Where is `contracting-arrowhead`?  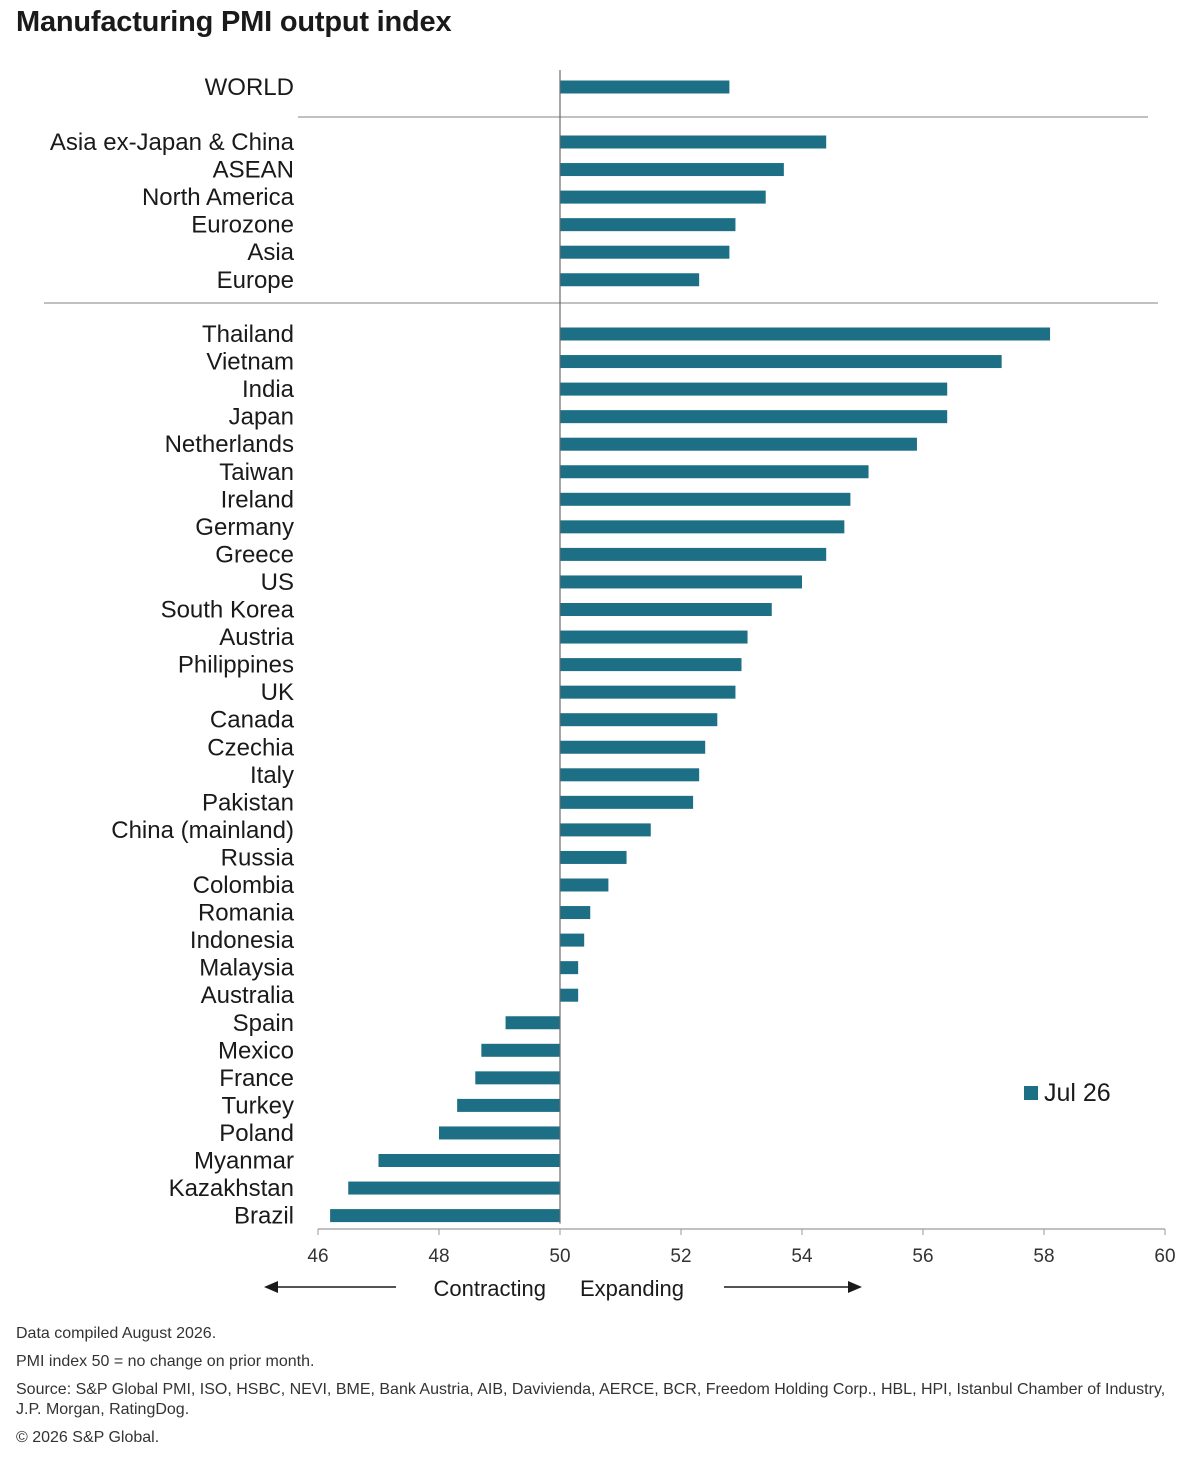
contracting-arrowhead is located at coordinates (271, 1287).